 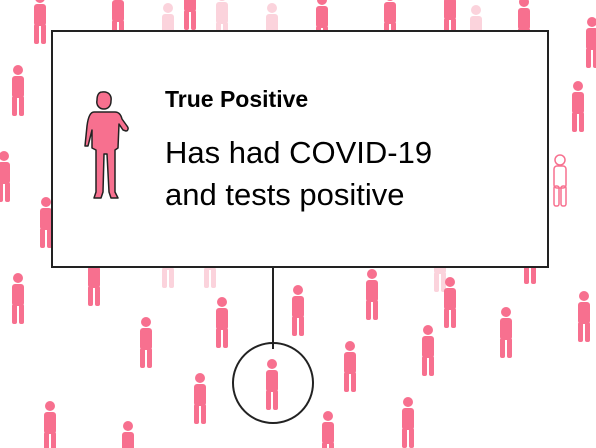 What do you see at coordinates (106, 145) in the screenshot?
I see `person-silhouette-icon` at bounding box center [106, 145].